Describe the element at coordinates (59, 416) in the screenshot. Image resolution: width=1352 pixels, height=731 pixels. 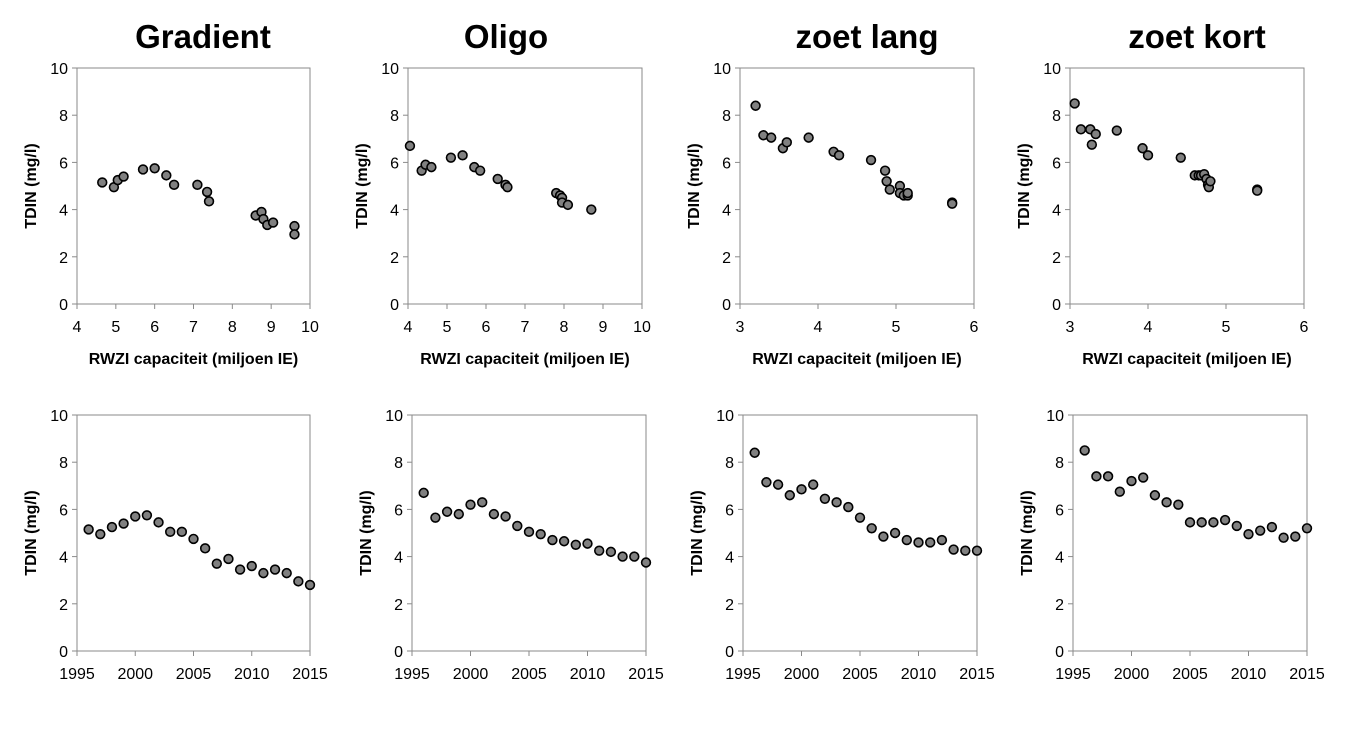
I see `y-tick-label: 10` at that location.